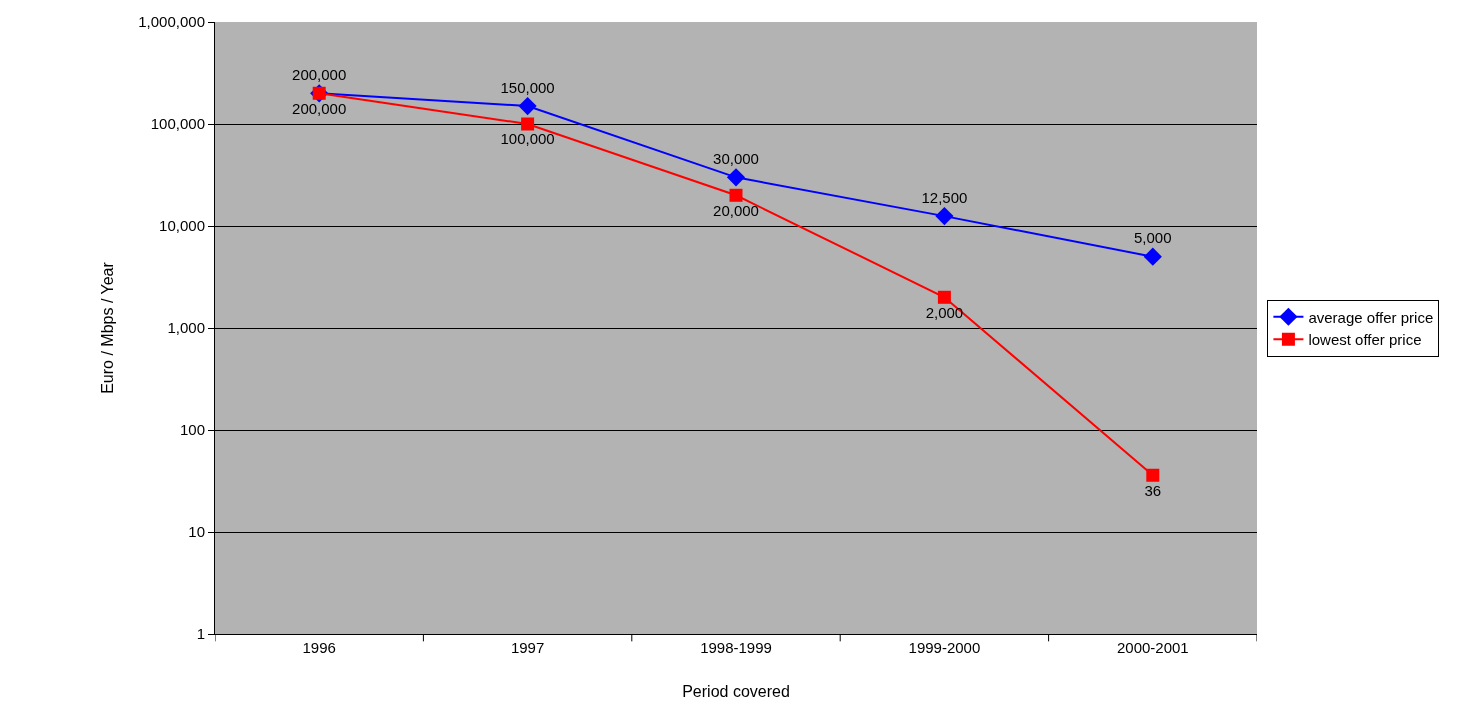  Describe the element at coordinates (196, 532) in the screenshot. I see `y-tick-label: 10` at that location.